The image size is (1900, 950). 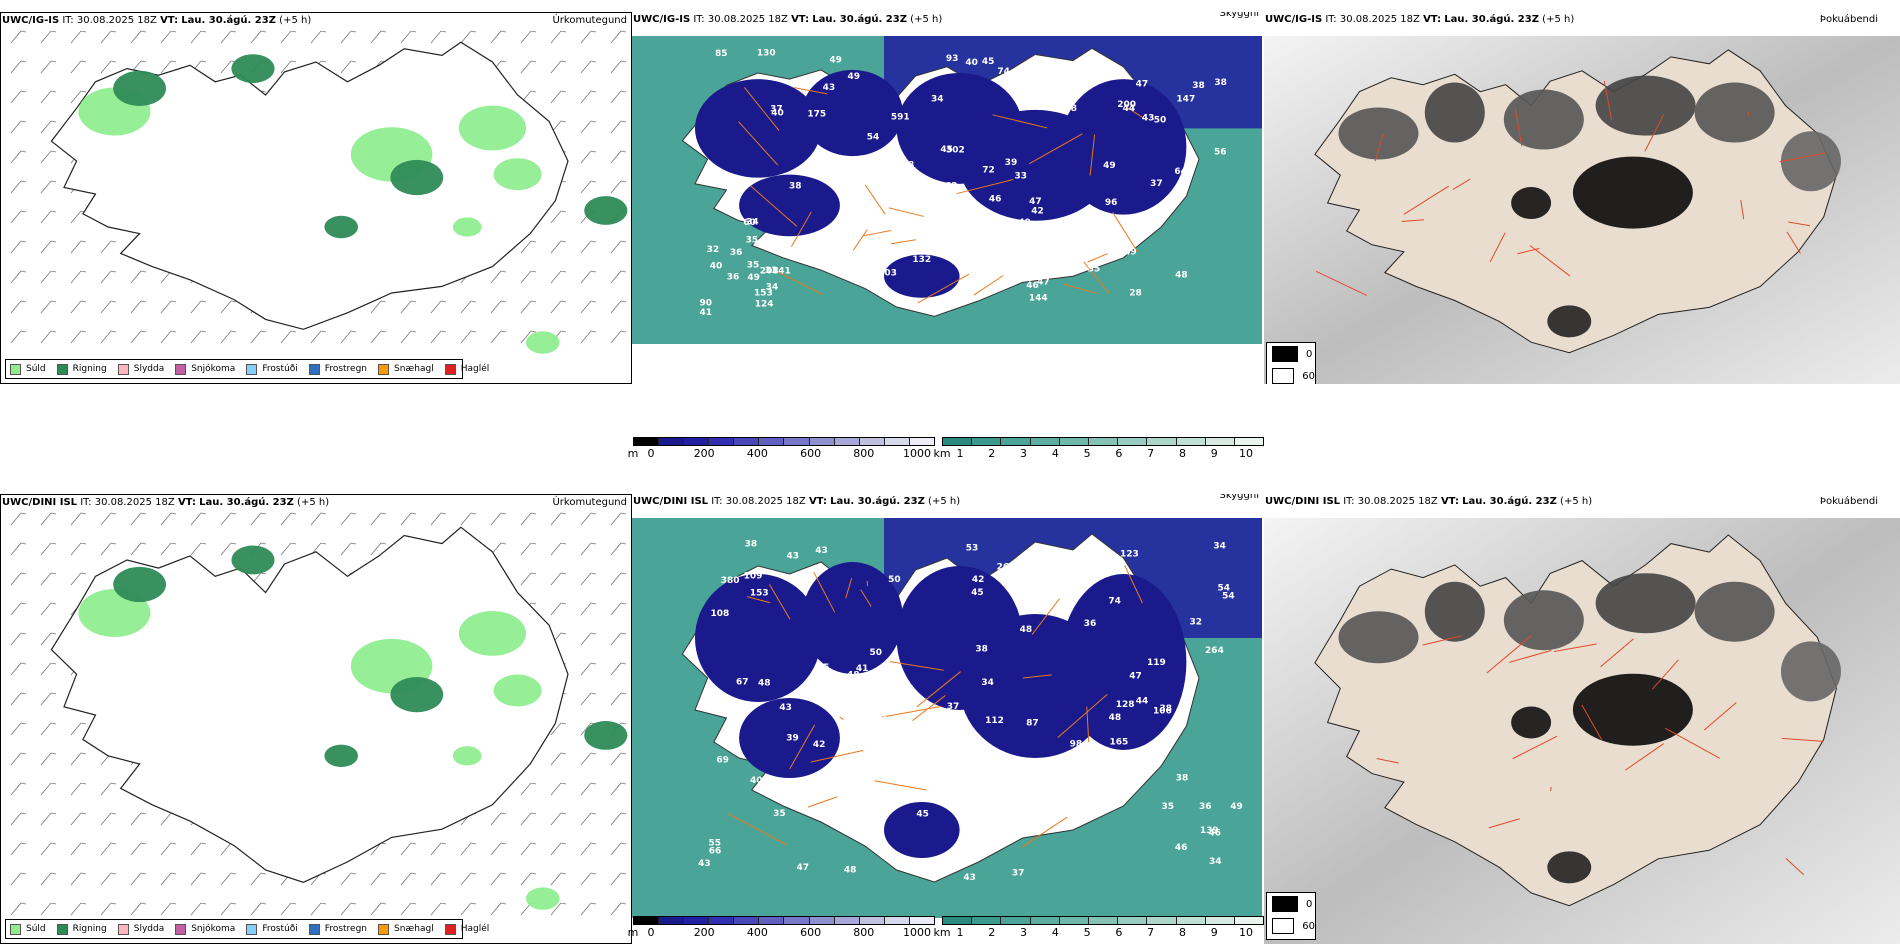 I want to click on ceiling-value-label: 42, so click(x=970, y=857).